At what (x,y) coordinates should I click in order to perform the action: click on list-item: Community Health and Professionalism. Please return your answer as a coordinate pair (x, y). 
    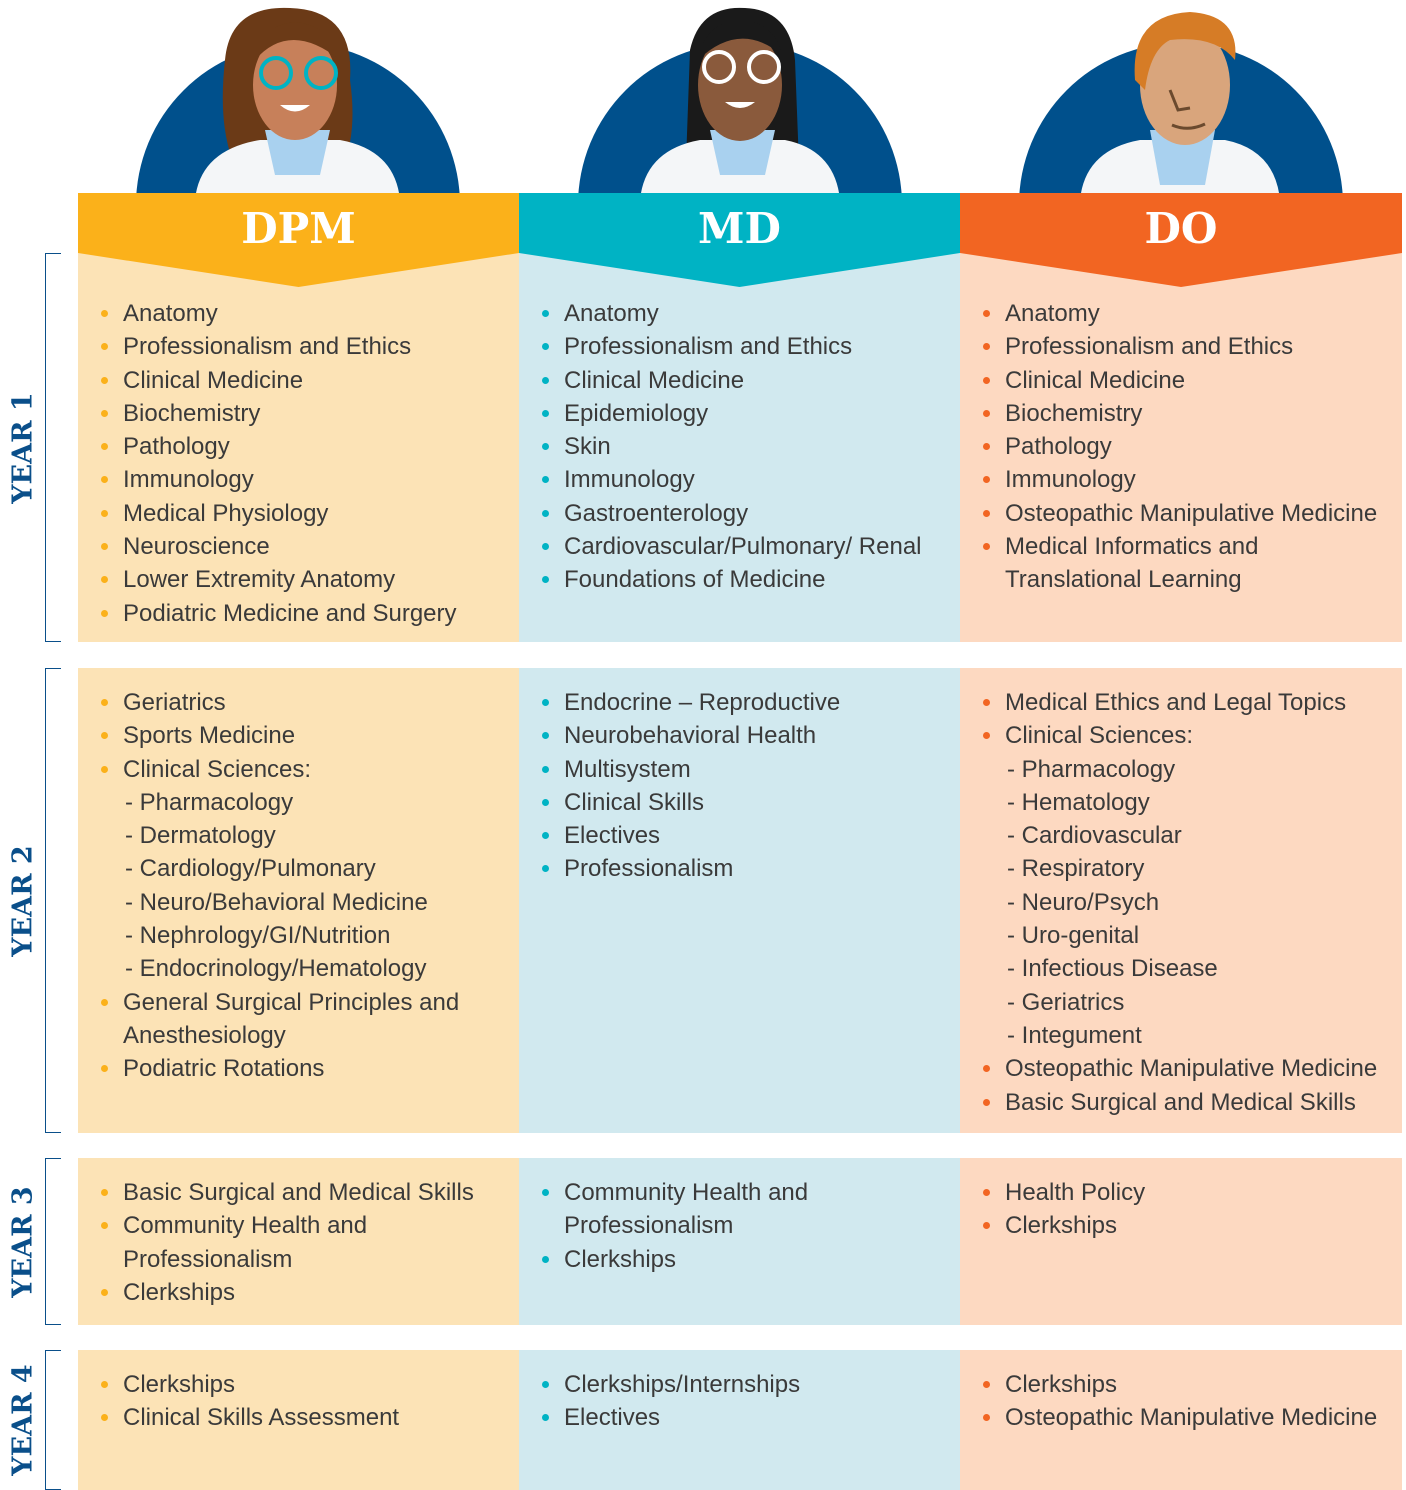
    Looking at the image, I should click on (306, 1242).